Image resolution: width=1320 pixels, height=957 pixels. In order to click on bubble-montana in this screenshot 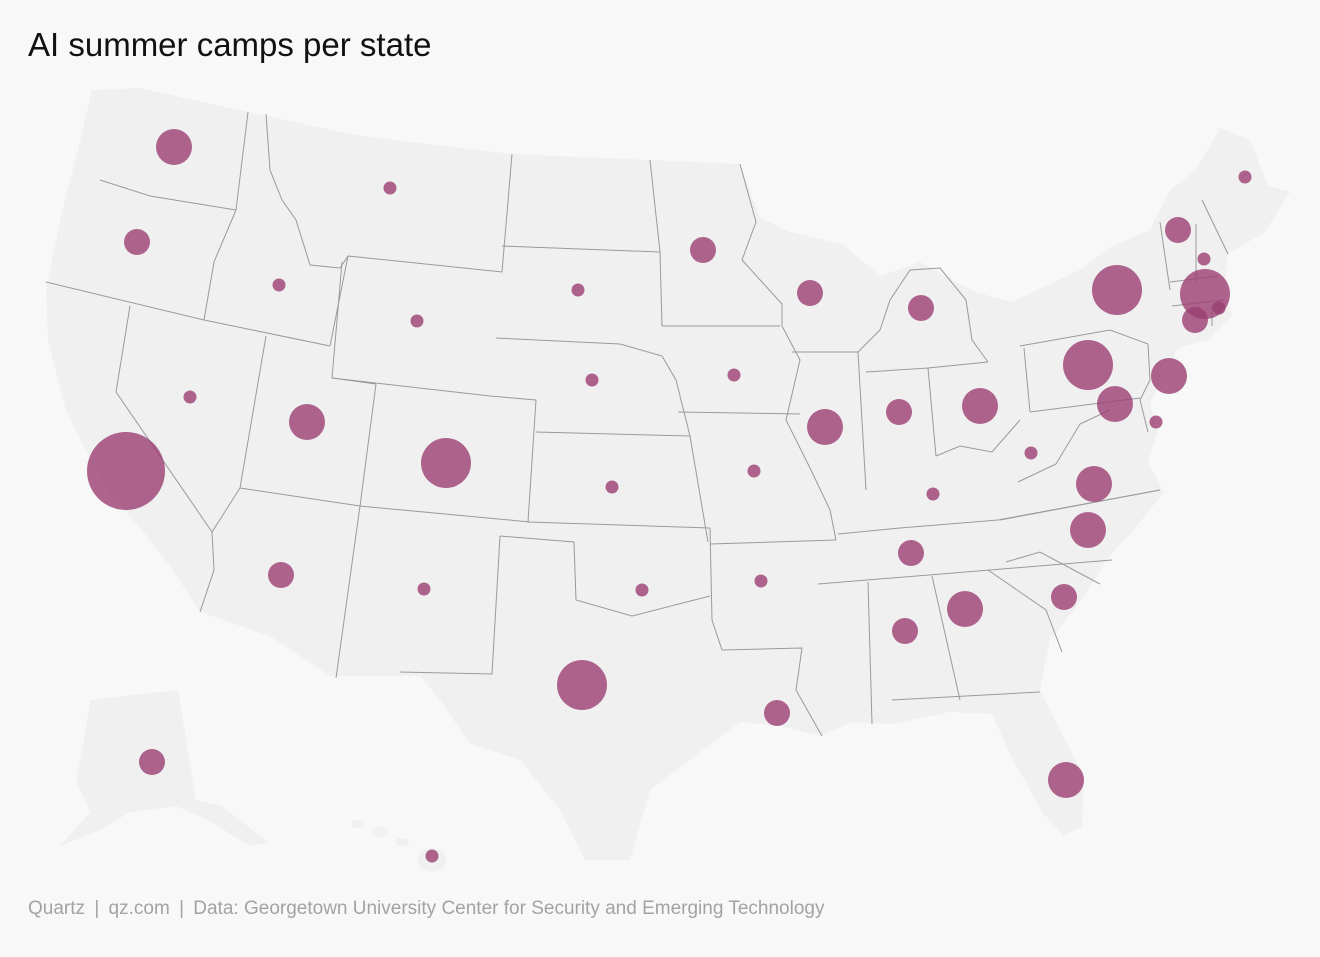, I will do `click(390, 188)`.